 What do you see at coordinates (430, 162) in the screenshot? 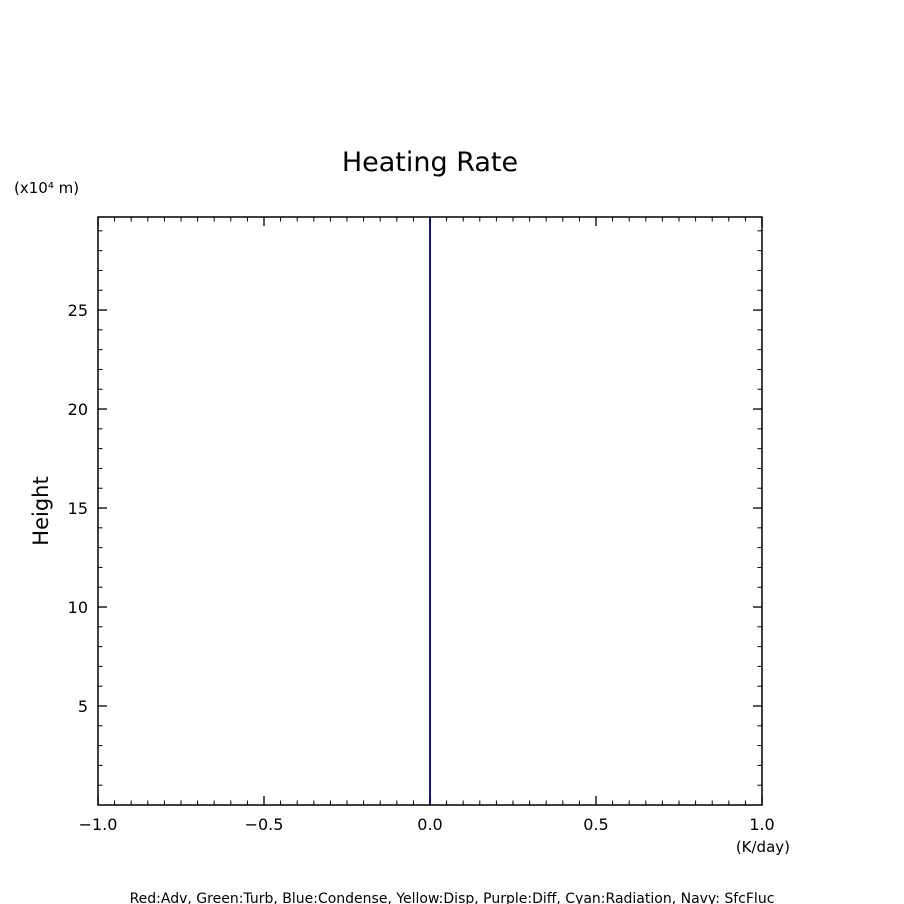
I see `chart-title: Heating Rate` at bounding box center [430, 162].